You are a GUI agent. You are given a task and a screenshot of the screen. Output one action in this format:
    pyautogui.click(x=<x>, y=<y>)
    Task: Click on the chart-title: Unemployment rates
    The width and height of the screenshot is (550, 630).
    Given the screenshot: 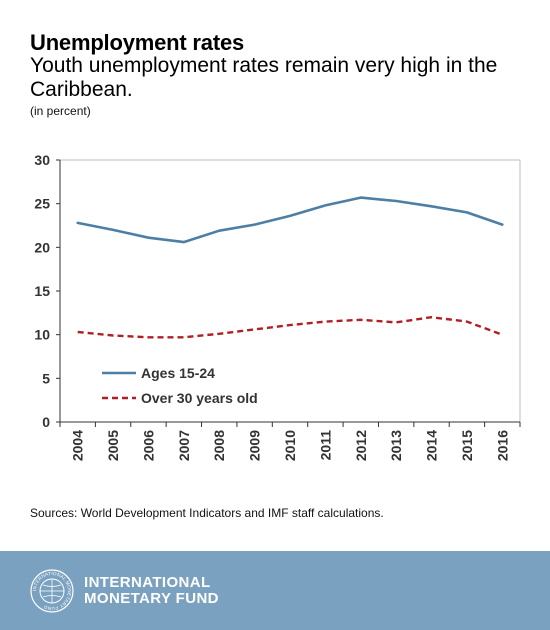 What is the action you would take?
    pyautogui.click(x=137, y=42)
    